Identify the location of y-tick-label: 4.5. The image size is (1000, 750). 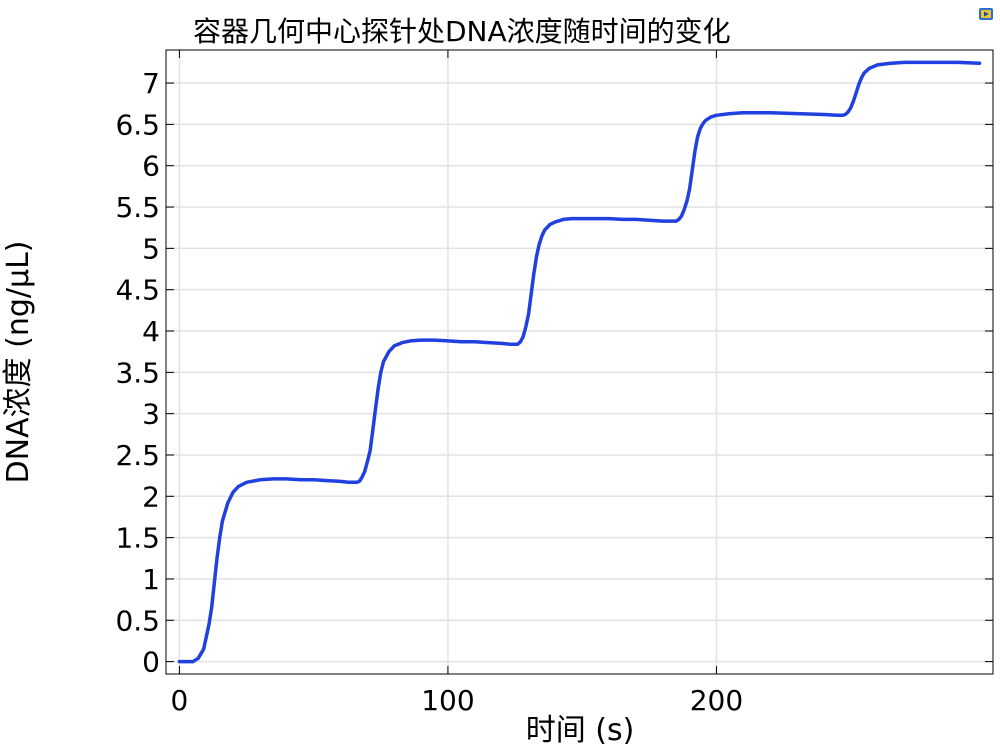
(137, 290).